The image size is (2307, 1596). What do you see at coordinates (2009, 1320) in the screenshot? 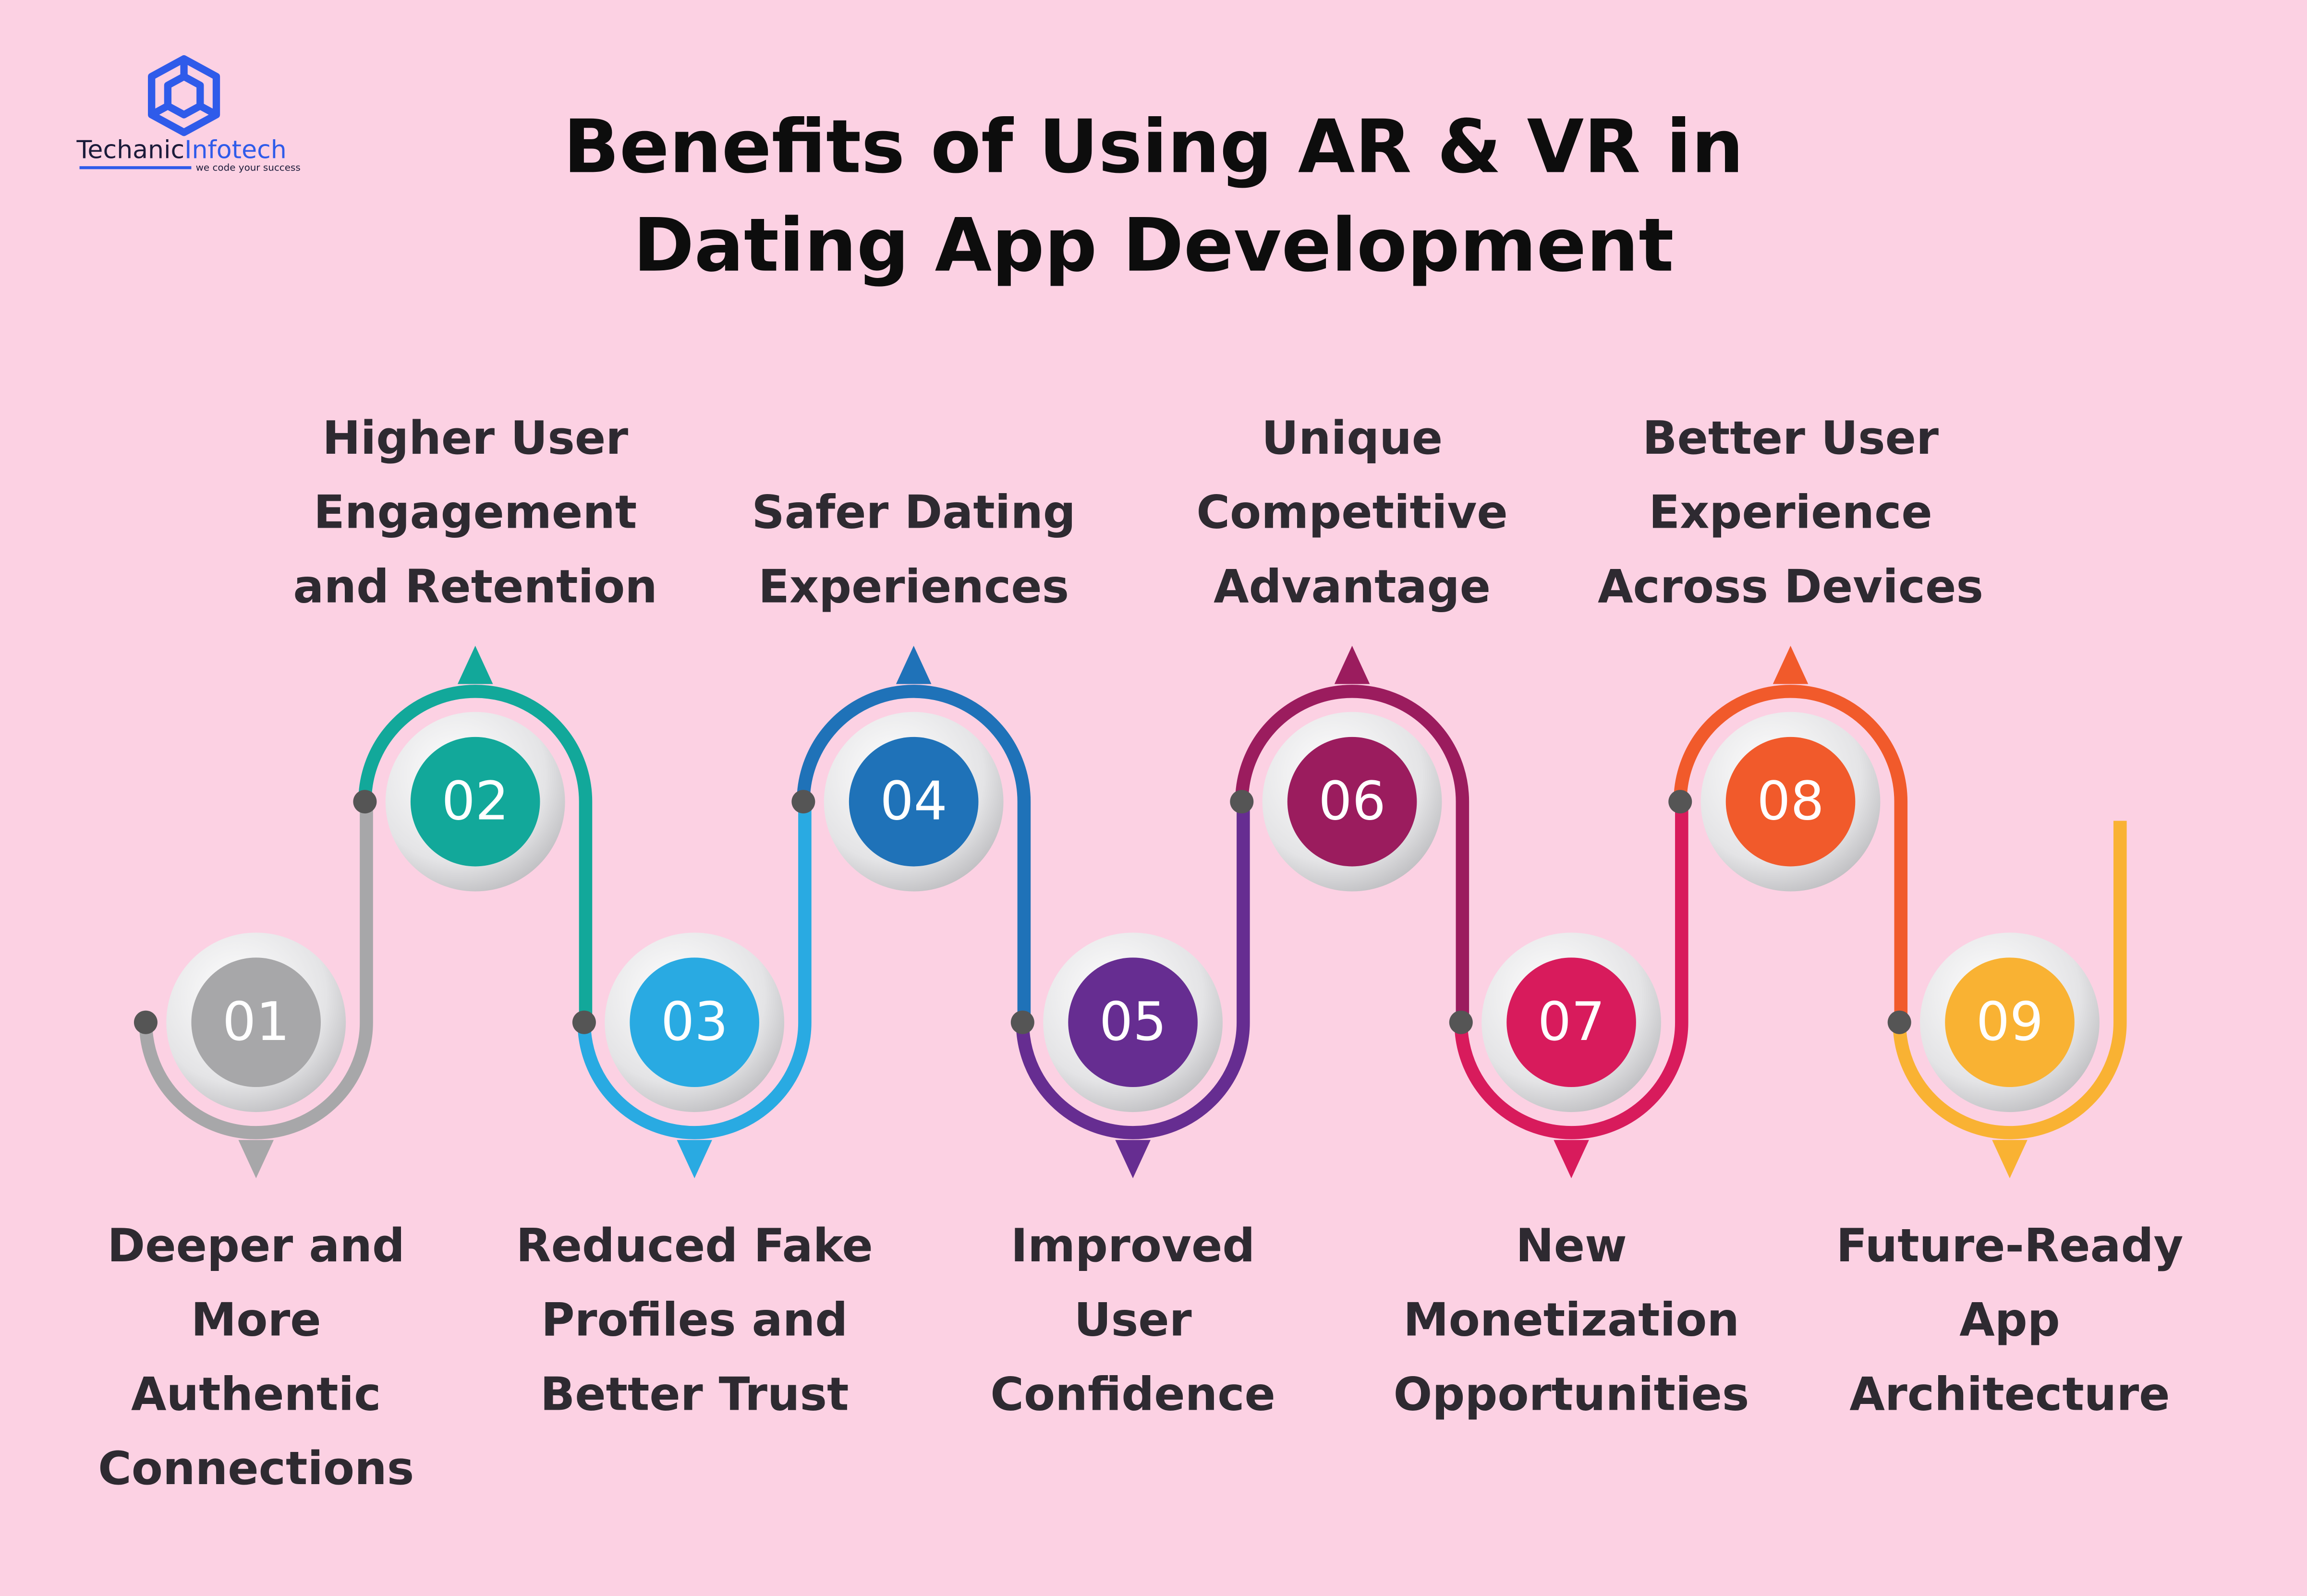
I see `step-label: App` at bounding box center [2009, 1320].